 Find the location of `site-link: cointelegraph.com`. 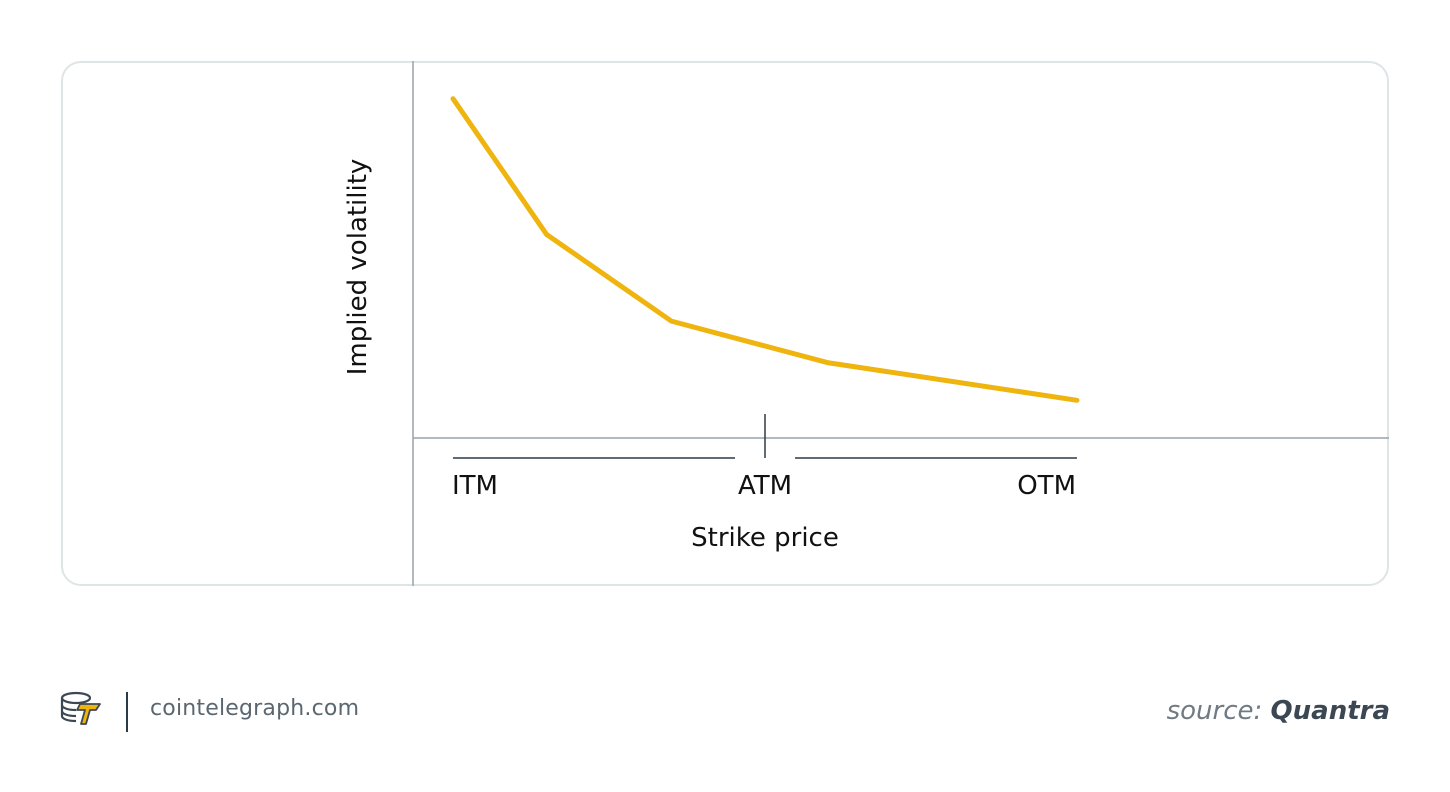

site-link: cointelegraph.com is located at coordinates (255, 708).